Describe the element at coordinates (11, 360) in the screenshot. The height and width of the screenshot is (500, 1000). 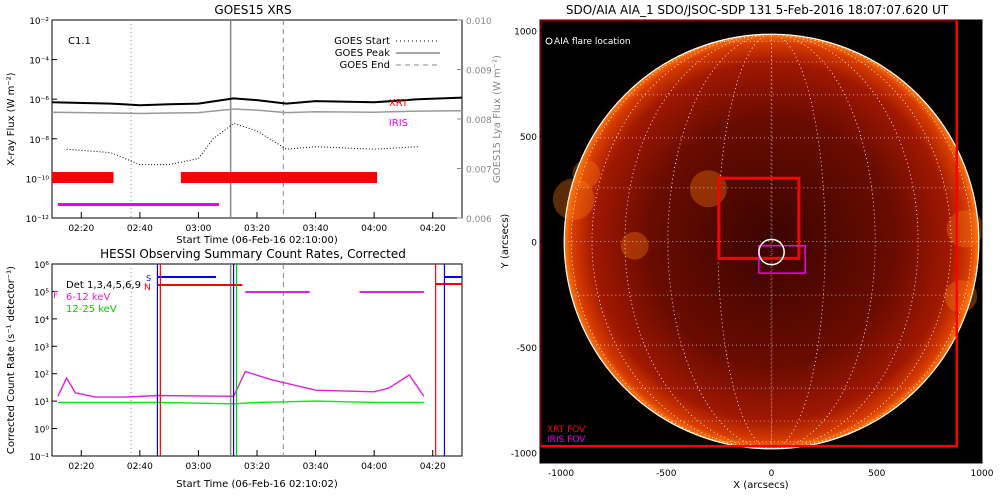
I see `hessi-y-label: Corrected Count Rate (s⁻¹ detector⁻¹)` at that location.